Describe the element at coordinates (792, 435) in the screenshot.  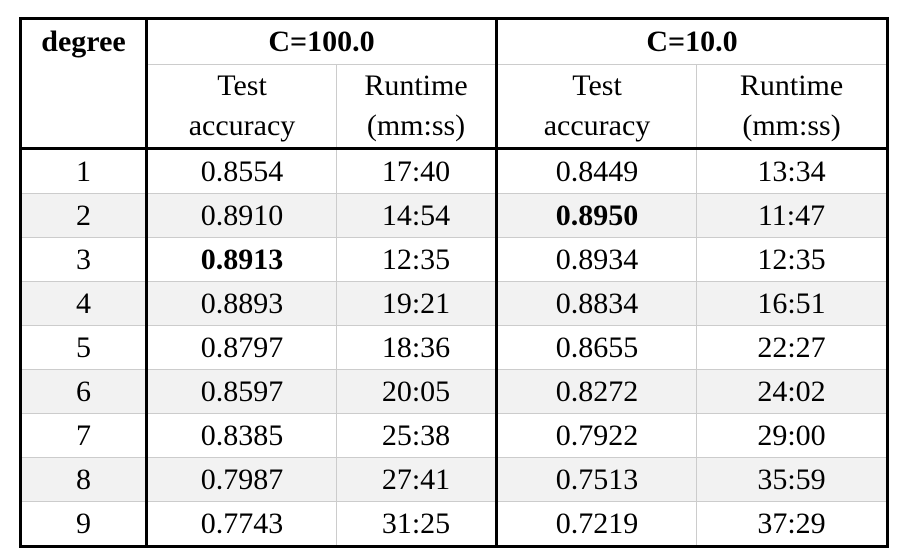
I see `runtime-cell: 29:00` at that location.